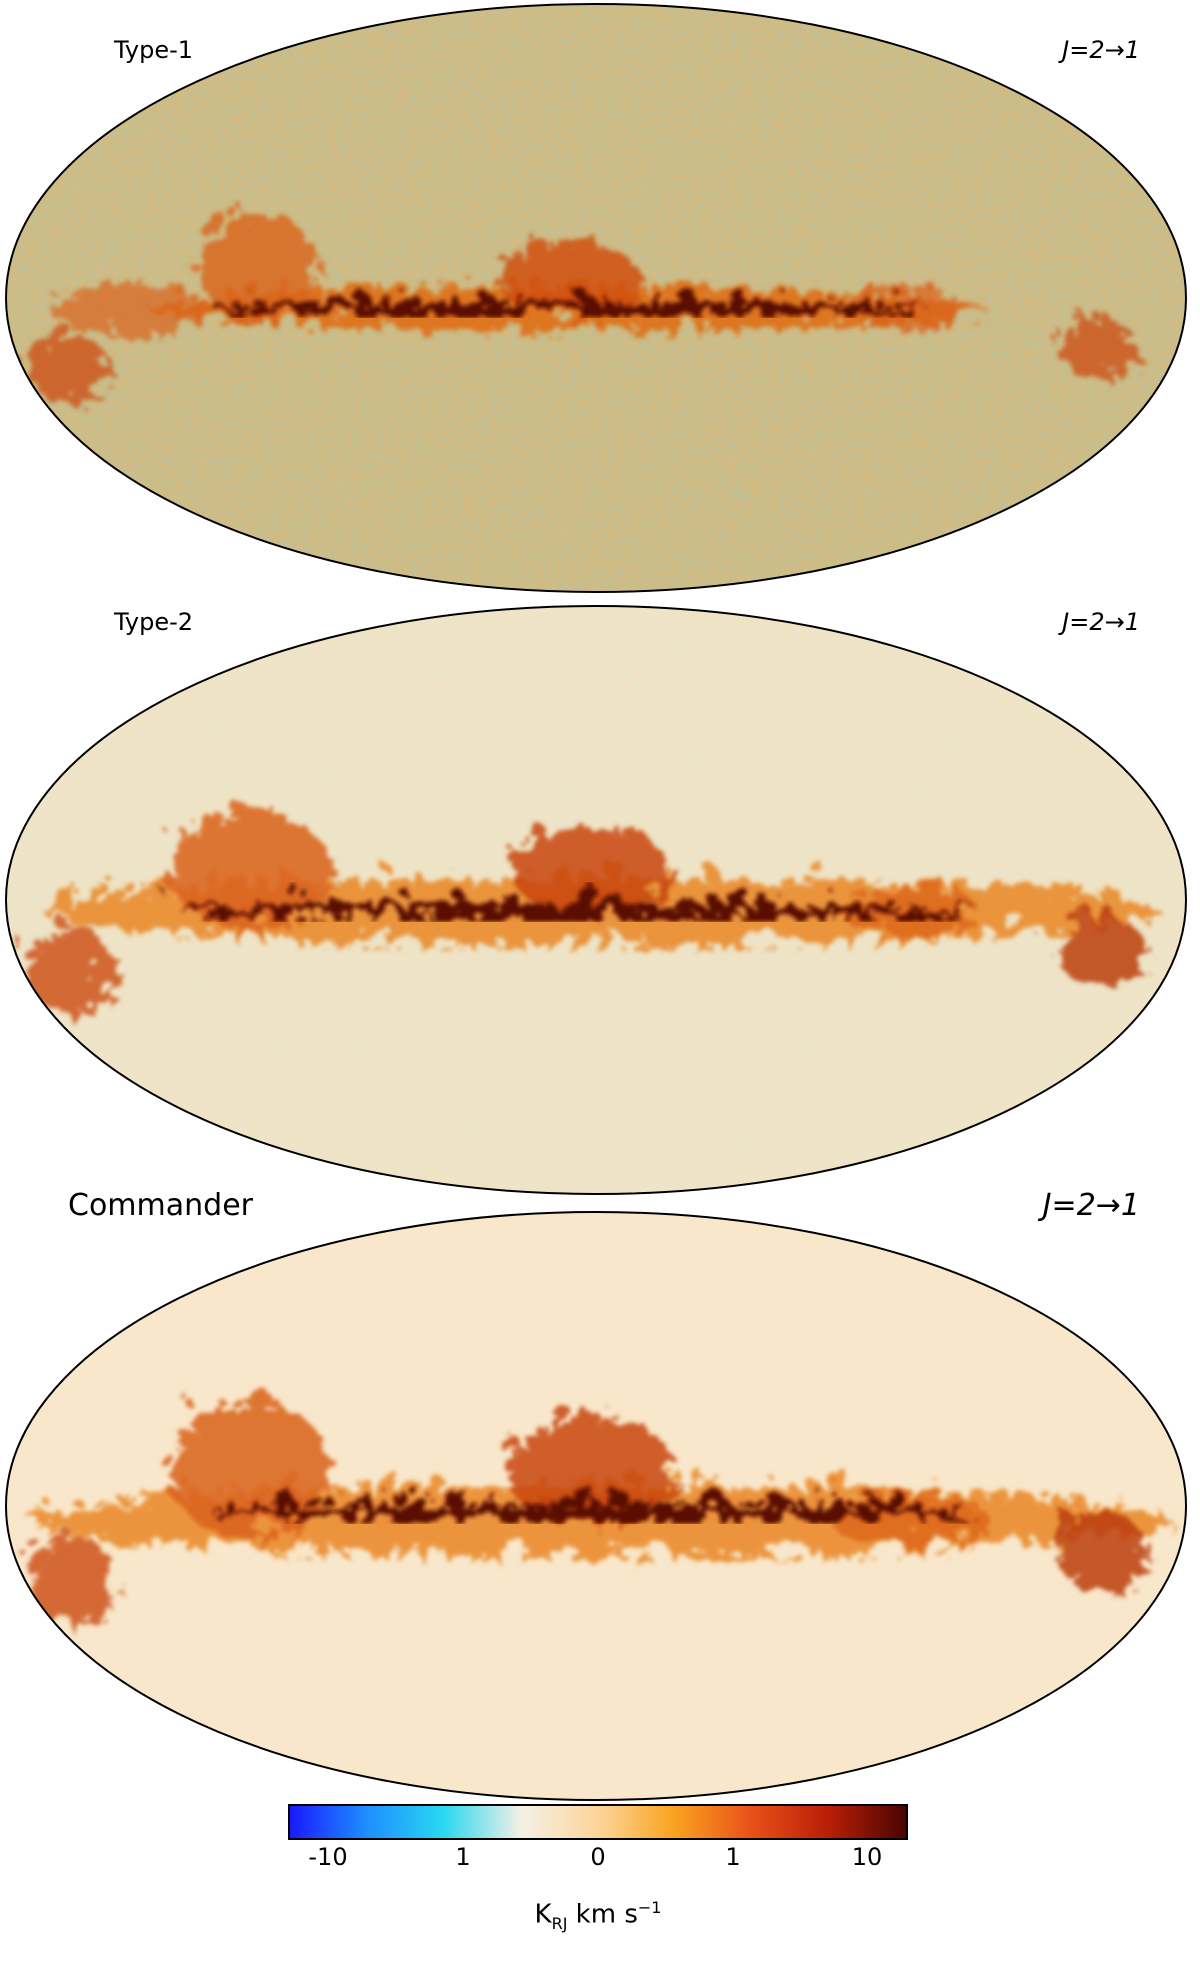  Describe the element at coordinates (867, 1857) in the screenshot. I see `colorbar-tick: 10` at that location.